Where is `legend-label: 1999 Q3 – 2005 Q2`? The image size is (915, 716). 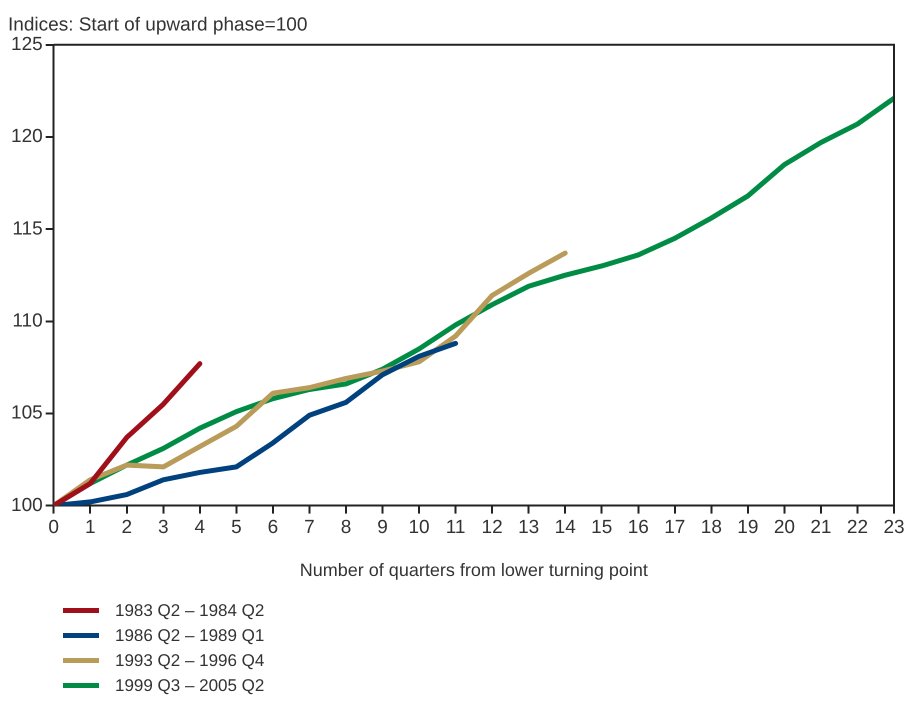 legend-label: 1999 Q3 – 2005 Q2 is located at coordinates (189, 686).